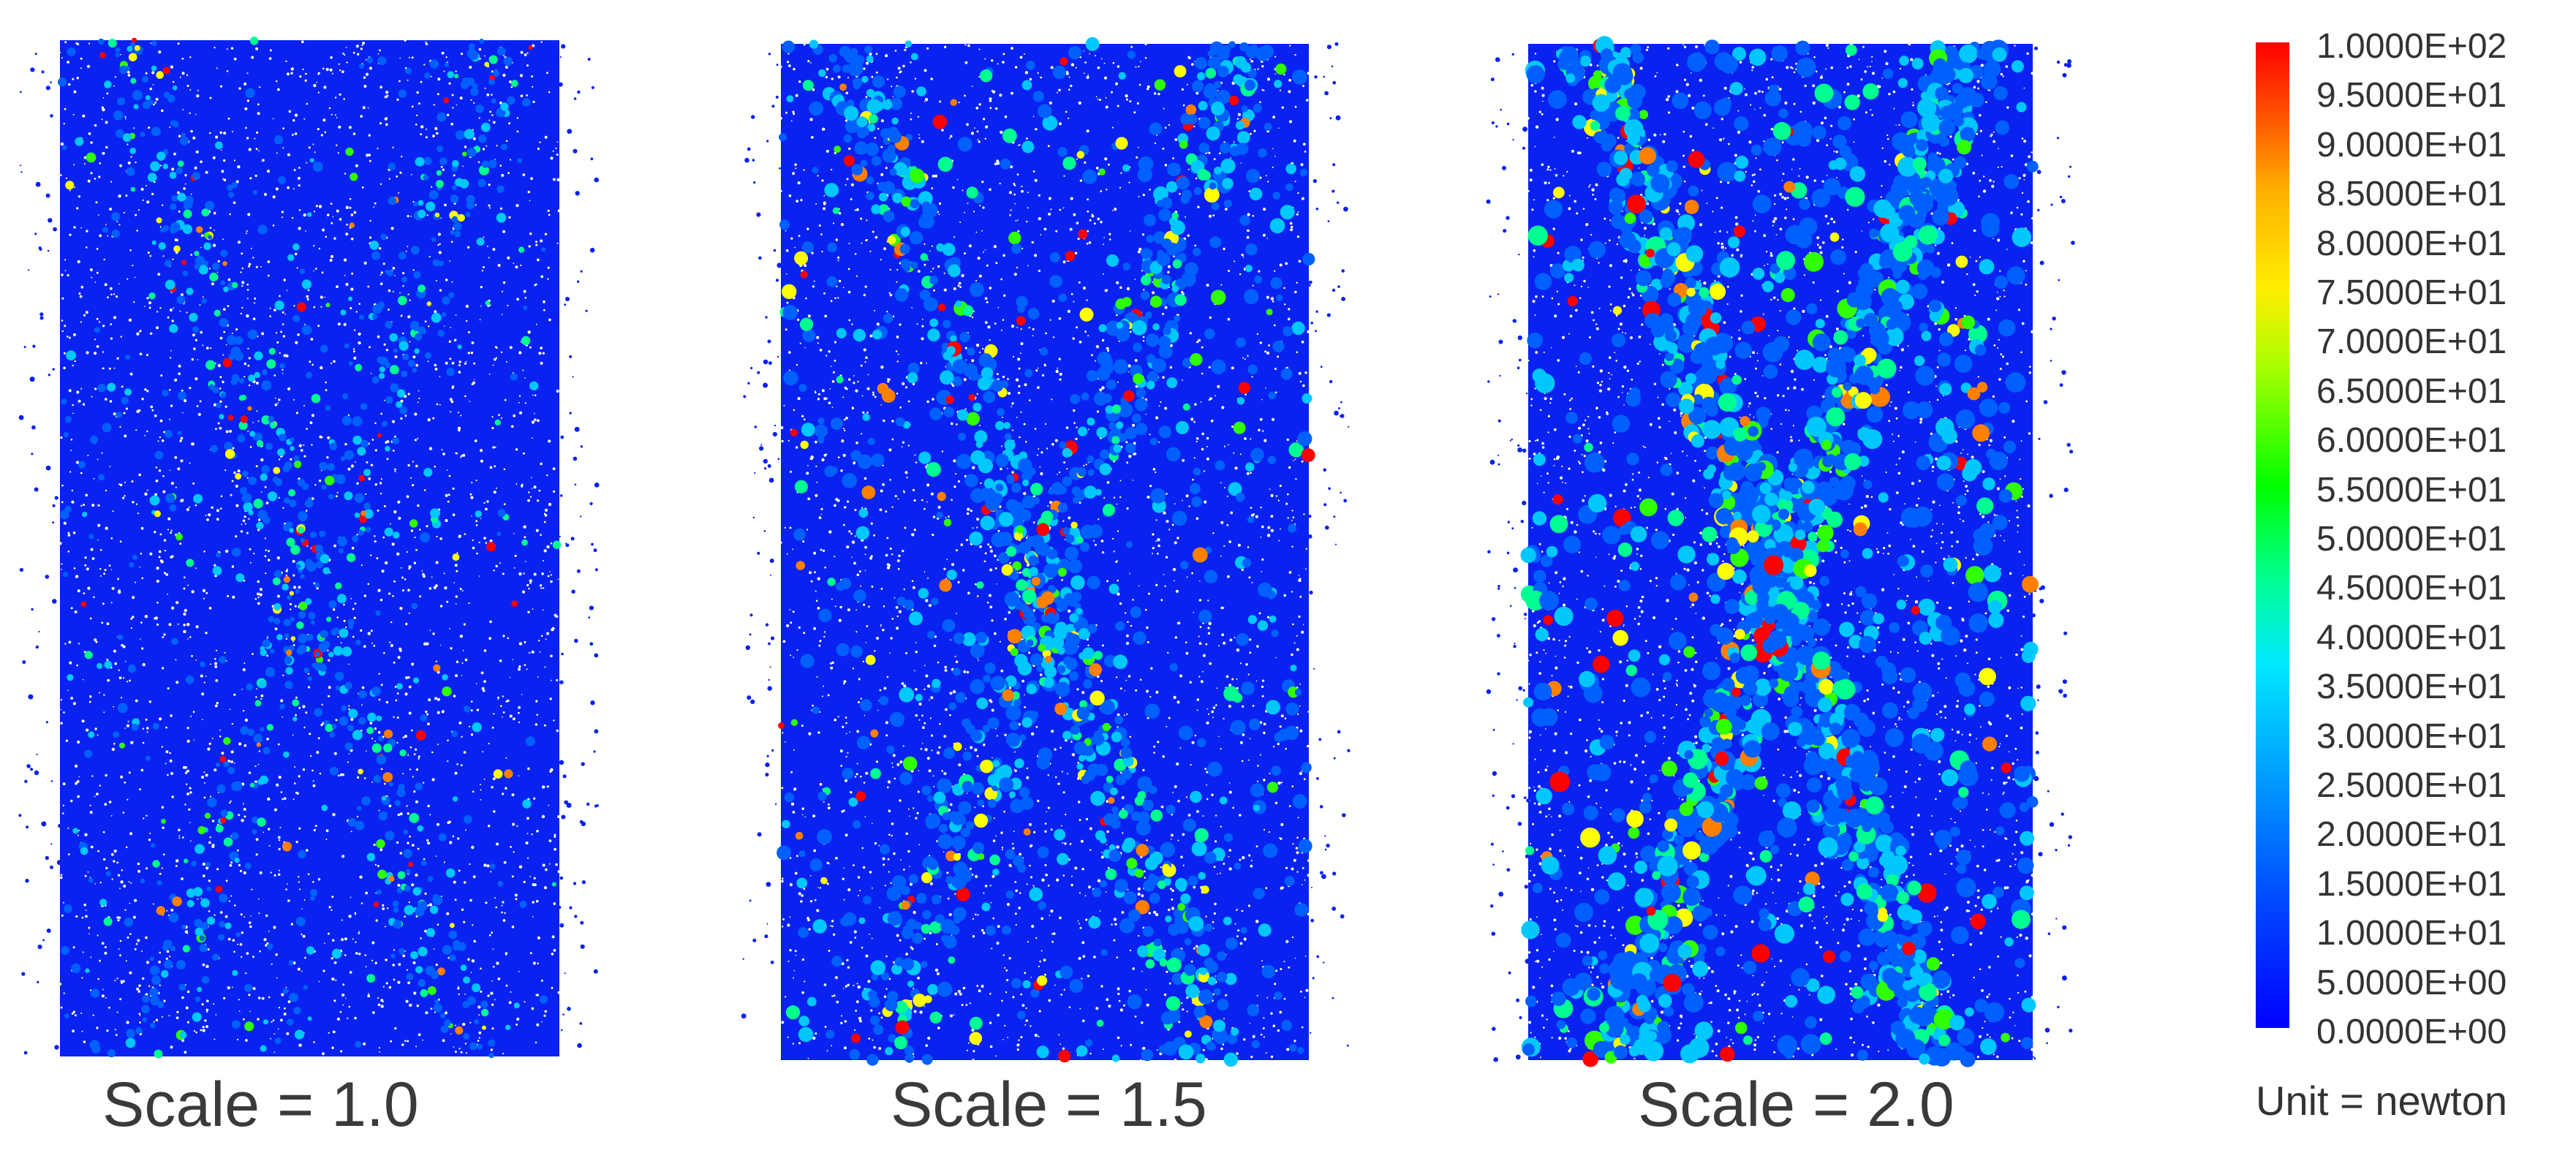 Image resolution: width=2576 pixels, height=1161 pixels. I want to click on caption-scale-1-5: Scale = 1.5, so click(1049, 1105).